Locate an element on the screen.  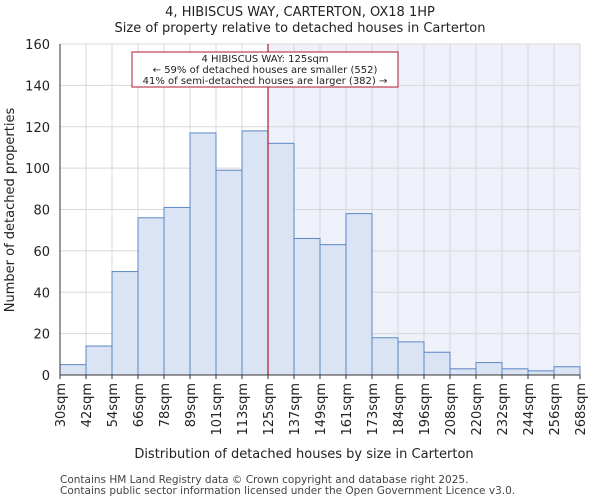
y-tick-label: 60 is located at coordinates (41, 252).